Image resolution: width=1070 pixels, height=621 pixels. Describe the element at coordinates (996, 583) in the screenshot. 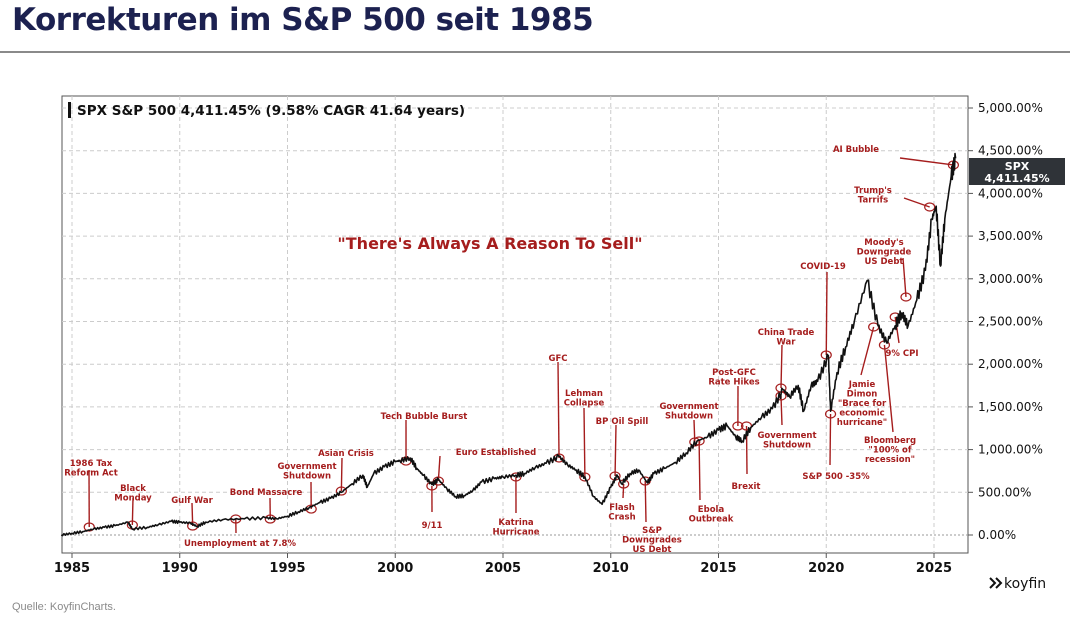

I see `koyfin-logo-icon` at that location.